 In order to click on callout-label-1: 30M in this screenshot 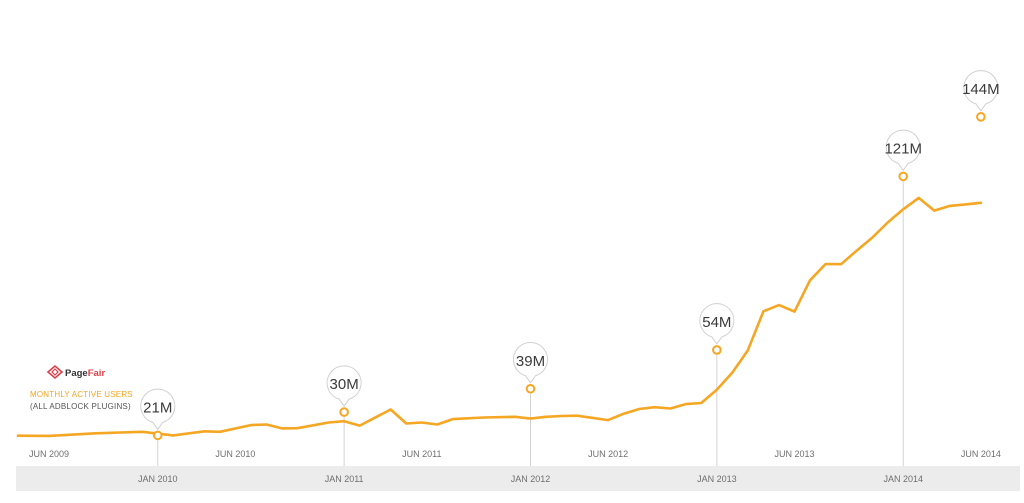, I will do `click(344, 384)`.